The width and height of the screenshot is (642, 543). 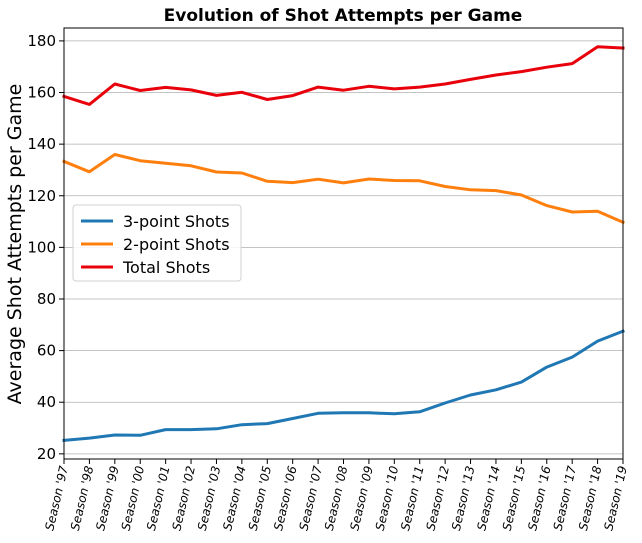 What do you see at coordinates (209, 498) in the screenshot?
I see `x-tick-label: Season '03` at bounding box center [209, 498].